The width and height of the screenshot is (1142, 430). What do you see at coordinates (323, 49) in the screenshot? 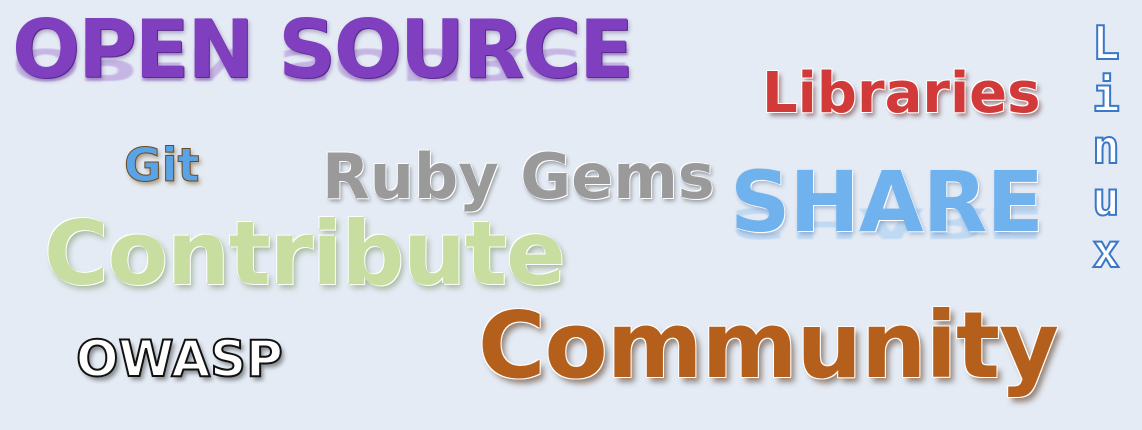
I see `word-open-source: OPEN SOURCE` at bounding box center [323, 49].